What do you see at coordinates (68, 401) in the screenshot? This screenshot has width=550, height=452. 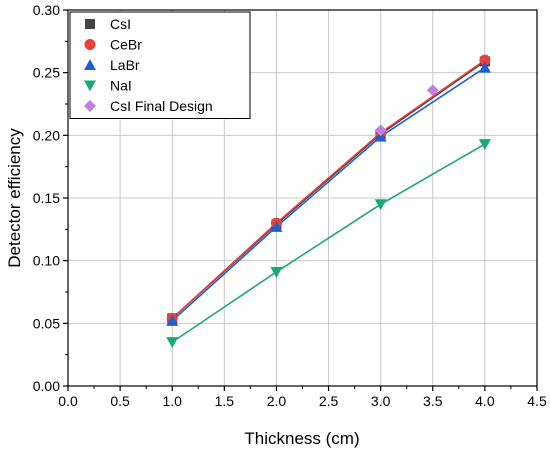 I see `x-tick-label: 0.0` at bounding box center [68, 401].